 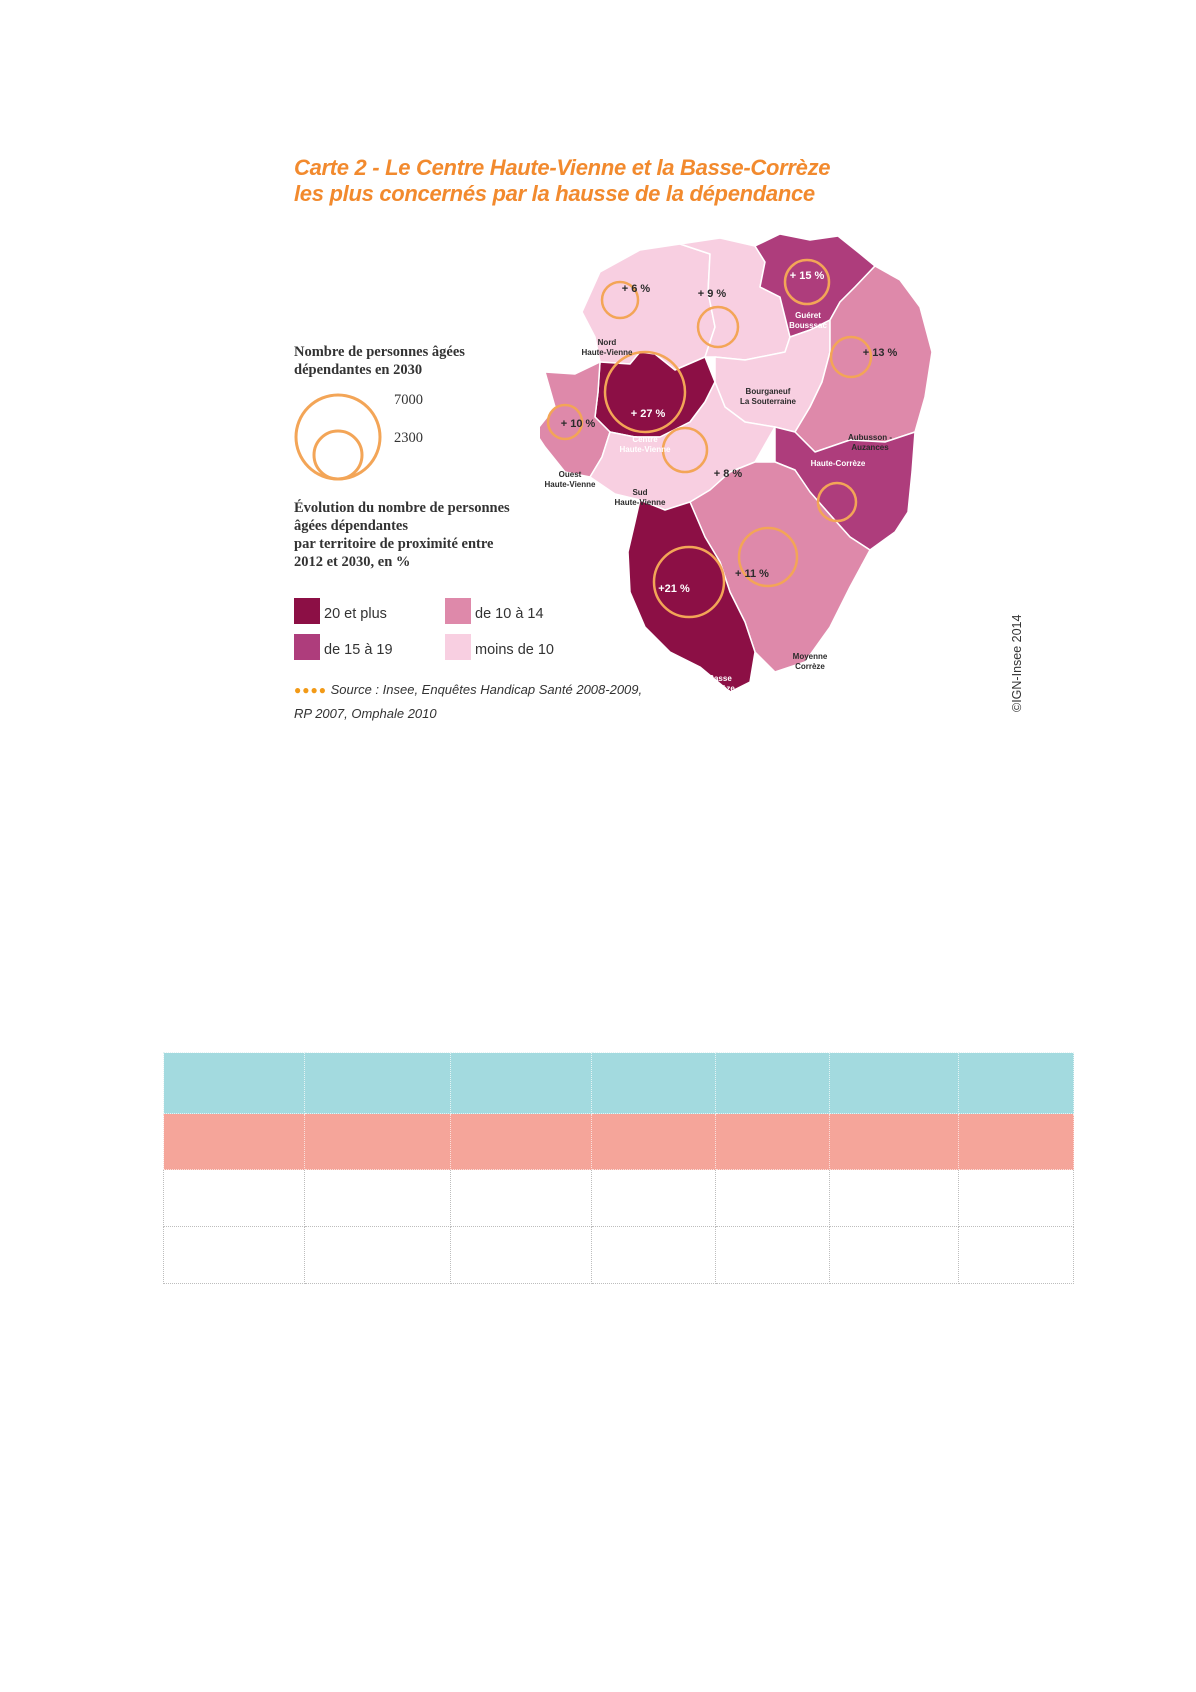 I want to click on name-moyenne-correze-1: Moyenne, so click(x=810, y=656).